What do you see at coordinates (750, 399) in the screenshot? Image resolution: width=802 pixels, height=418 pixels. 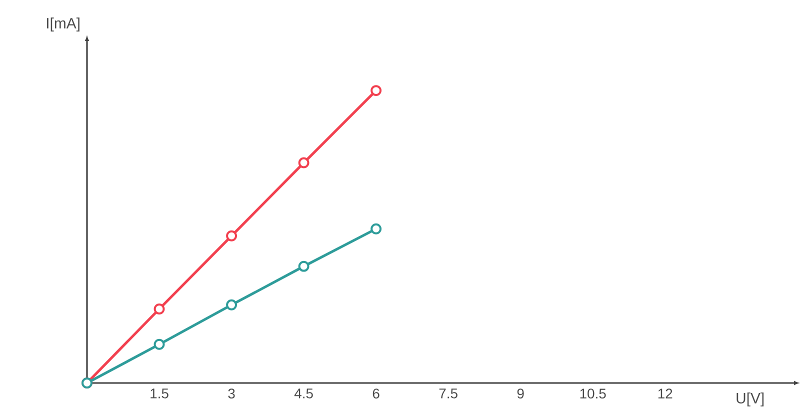 I see `x-axis-title: U[V]` at bounding box center [750, 399].